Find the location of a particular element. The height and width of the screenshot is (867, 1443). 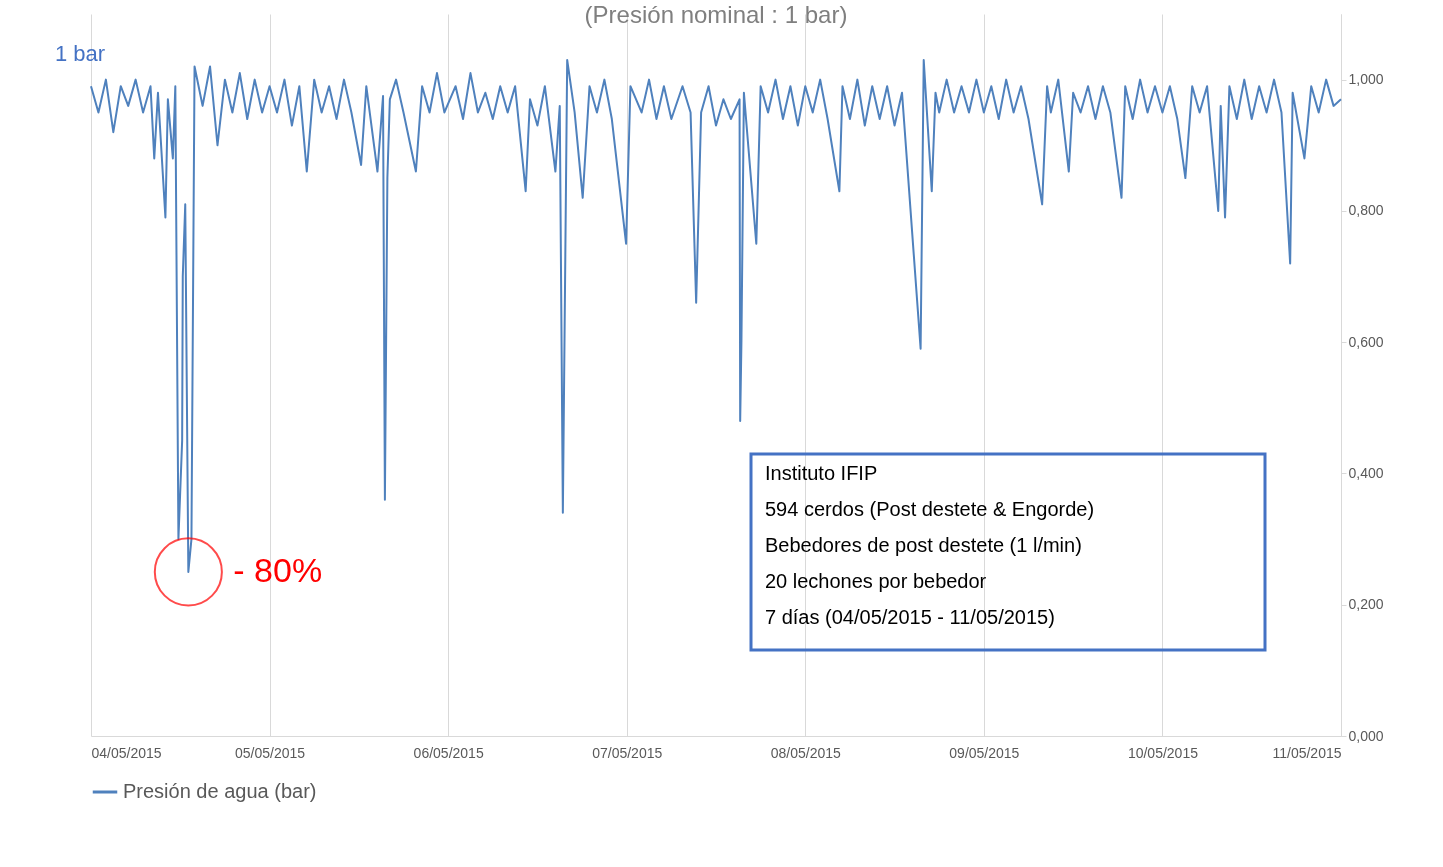

y-tick-label: 0,600 is located at coordinates (1366, 341).